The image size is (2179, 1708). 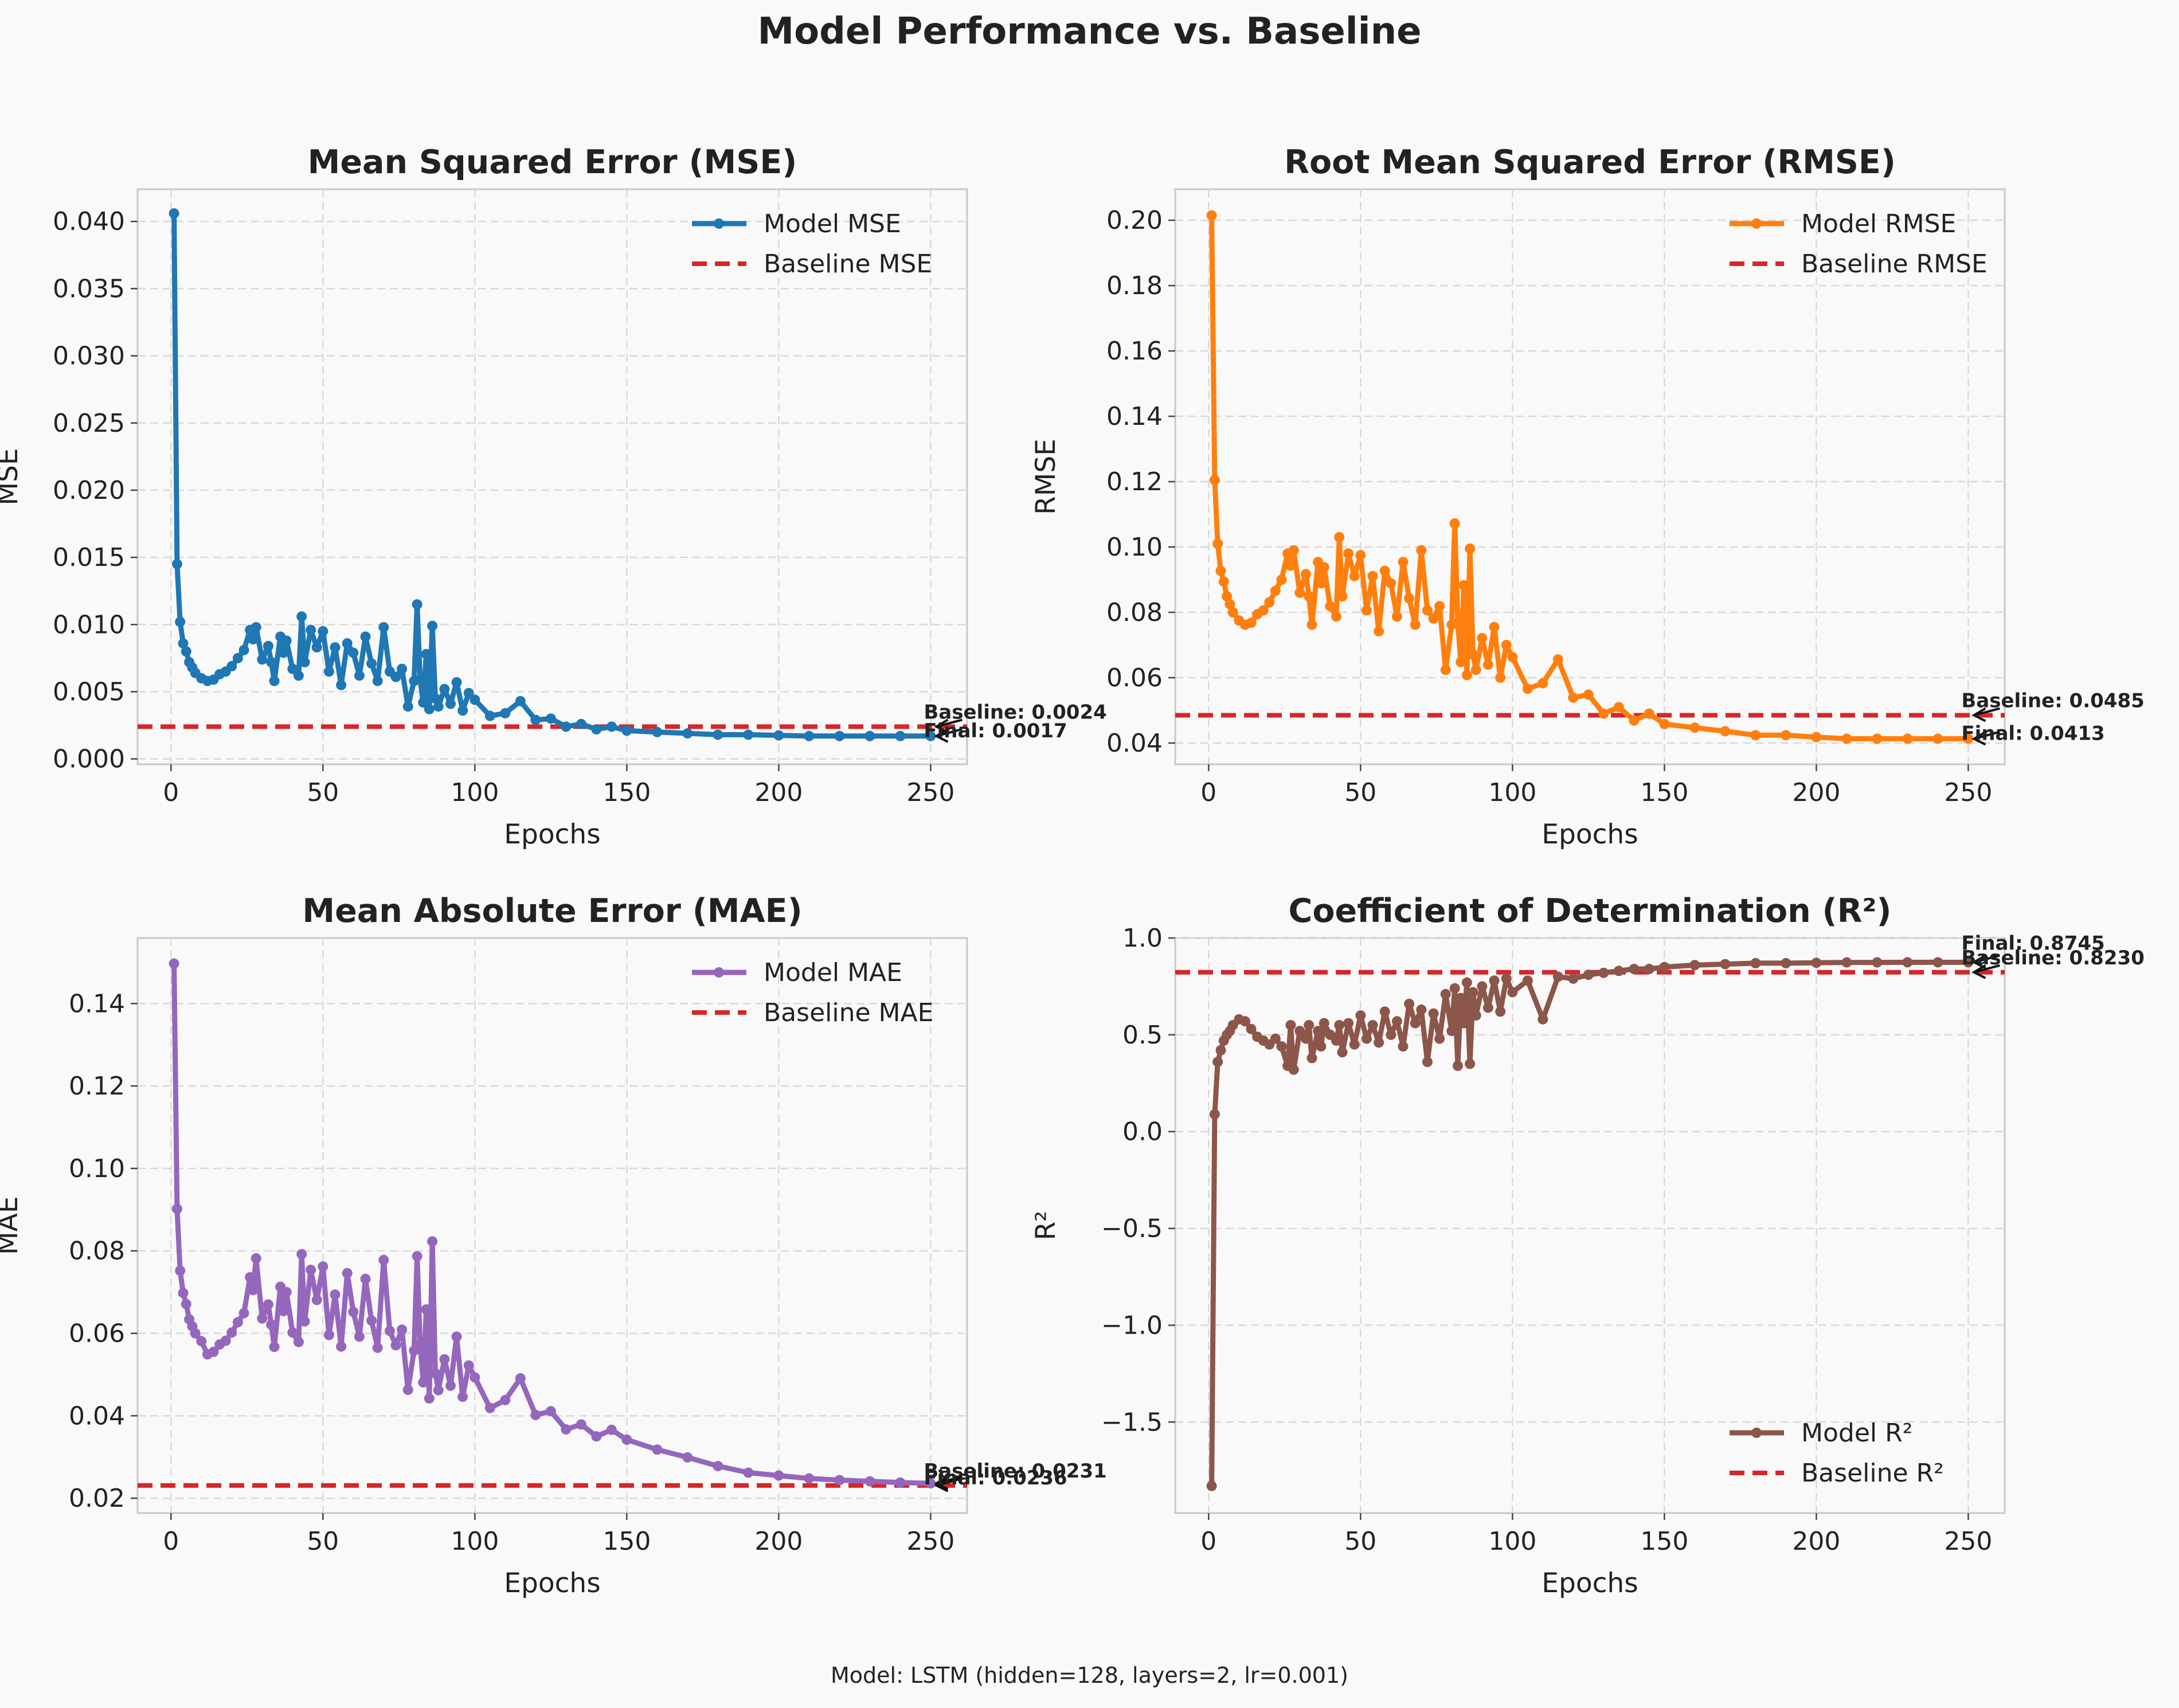 I want to click on rmse-annotation-baseline: Baseline: 0.0485, so click(x=2052, y=701).